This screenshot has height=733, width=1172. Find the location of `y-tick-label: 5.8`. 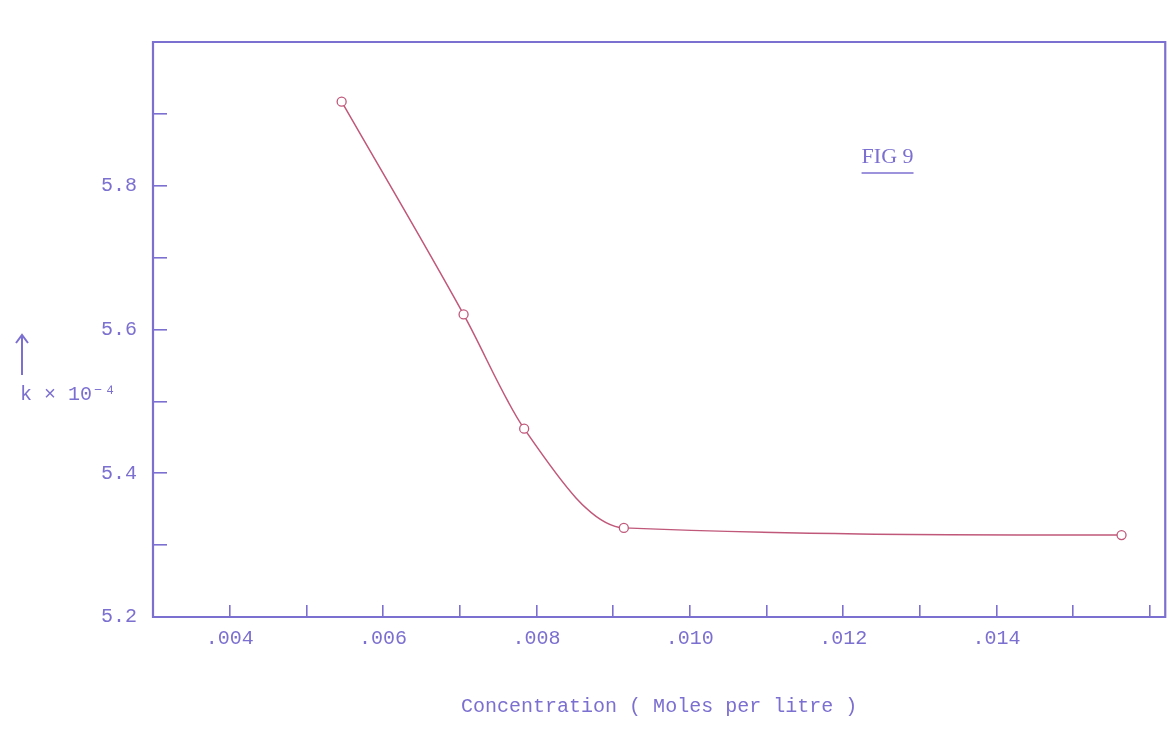

y-tick-label: 5.8 is located at coordinates (118, 186).